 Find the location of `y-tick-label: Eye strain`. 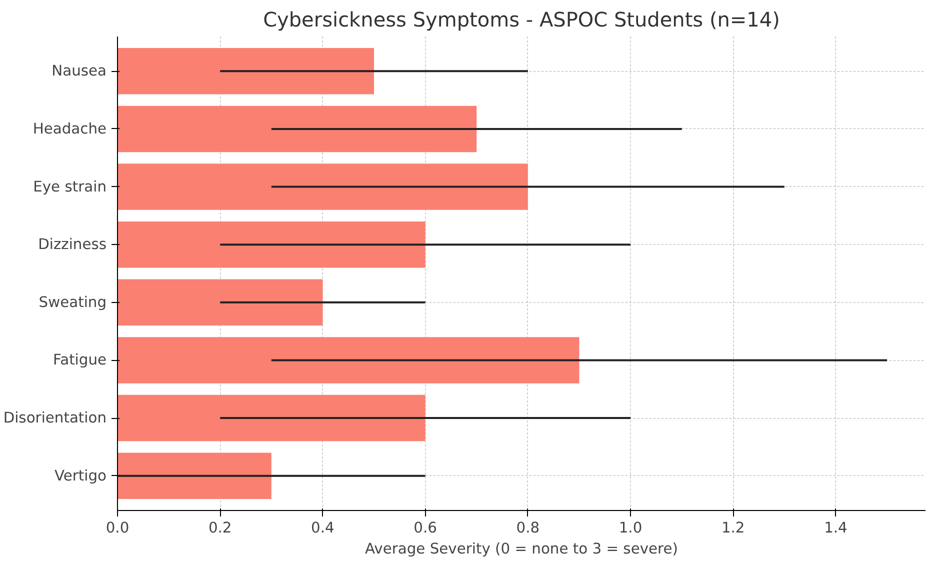

y-tick-label: Eye strain is located at coordinates (70, 187).